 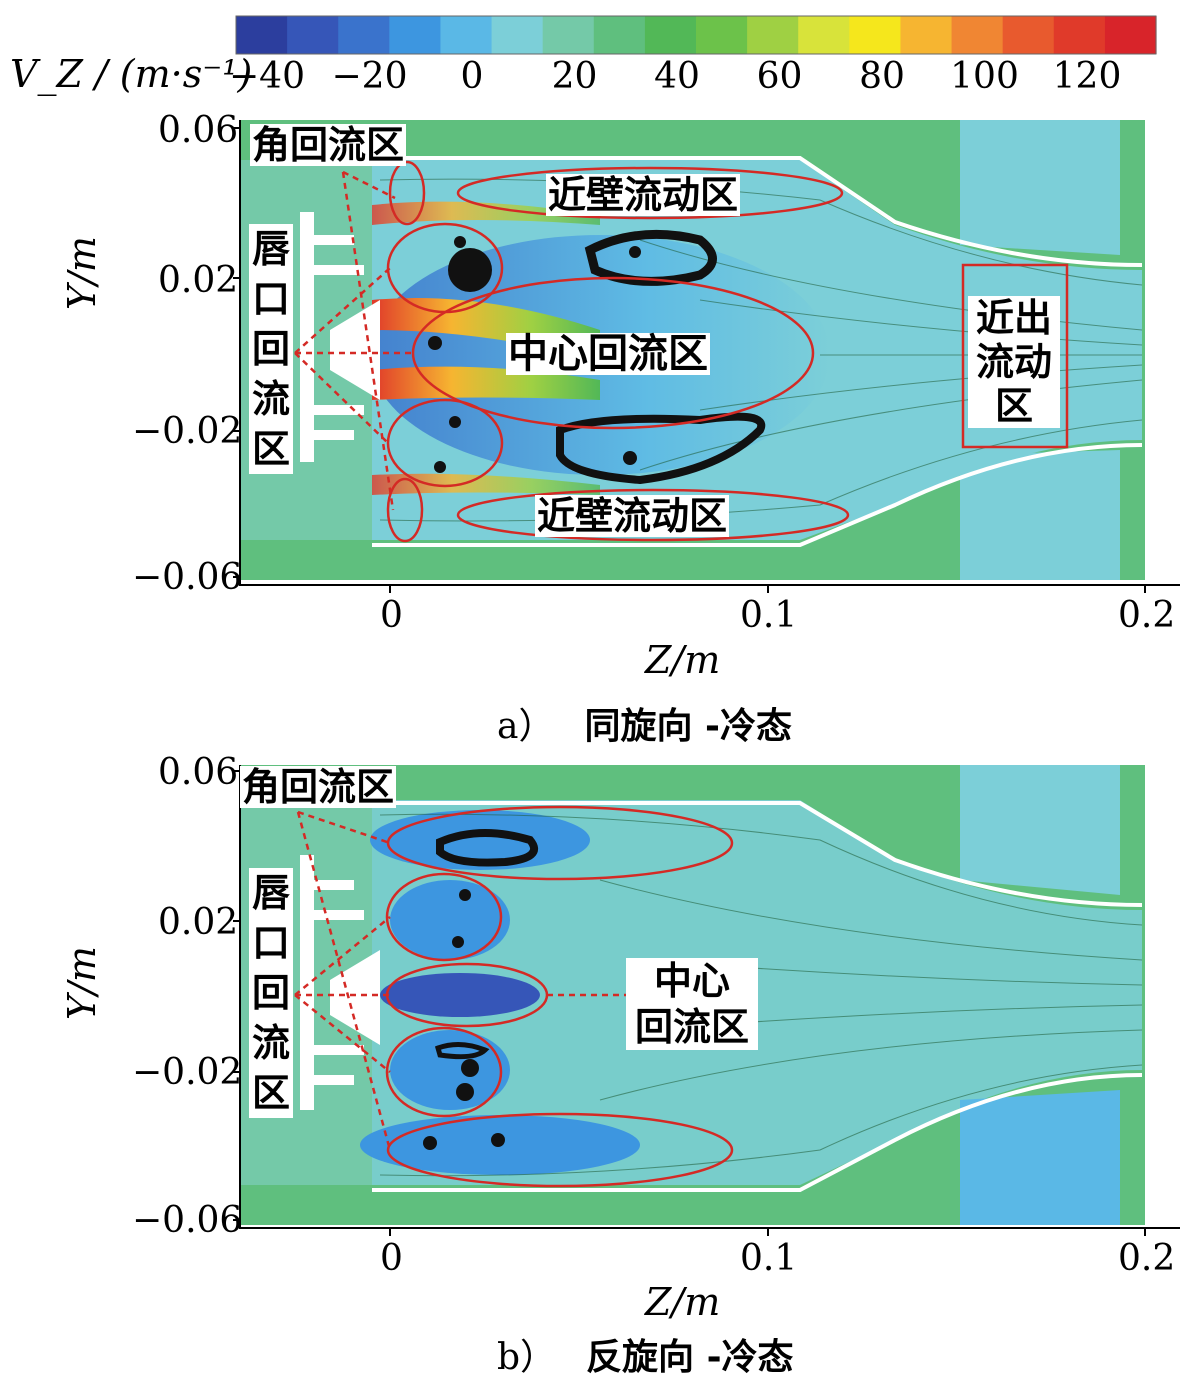 I want to click on panel-a-jet-top, so click(x=486, y=213).